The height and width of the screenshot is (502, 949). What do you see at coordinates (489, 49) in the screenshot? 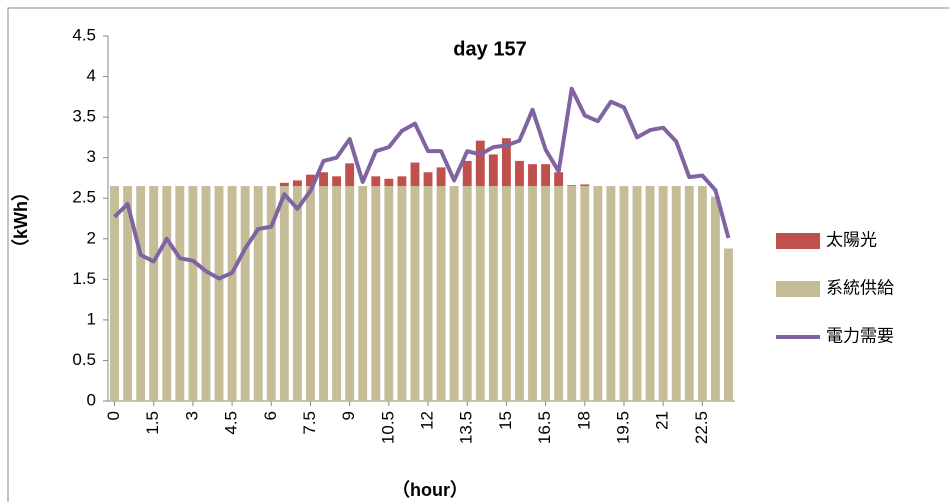
I see `chart-title: day 157` at bounding box center [489, 49].